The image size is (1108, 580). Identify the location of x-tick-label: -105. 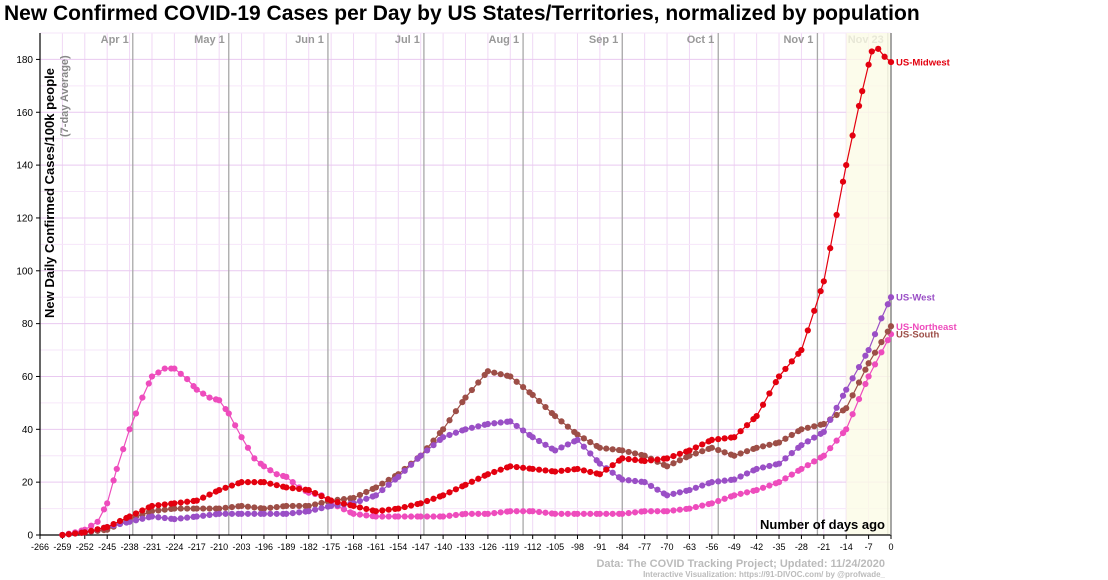
(555, 547).